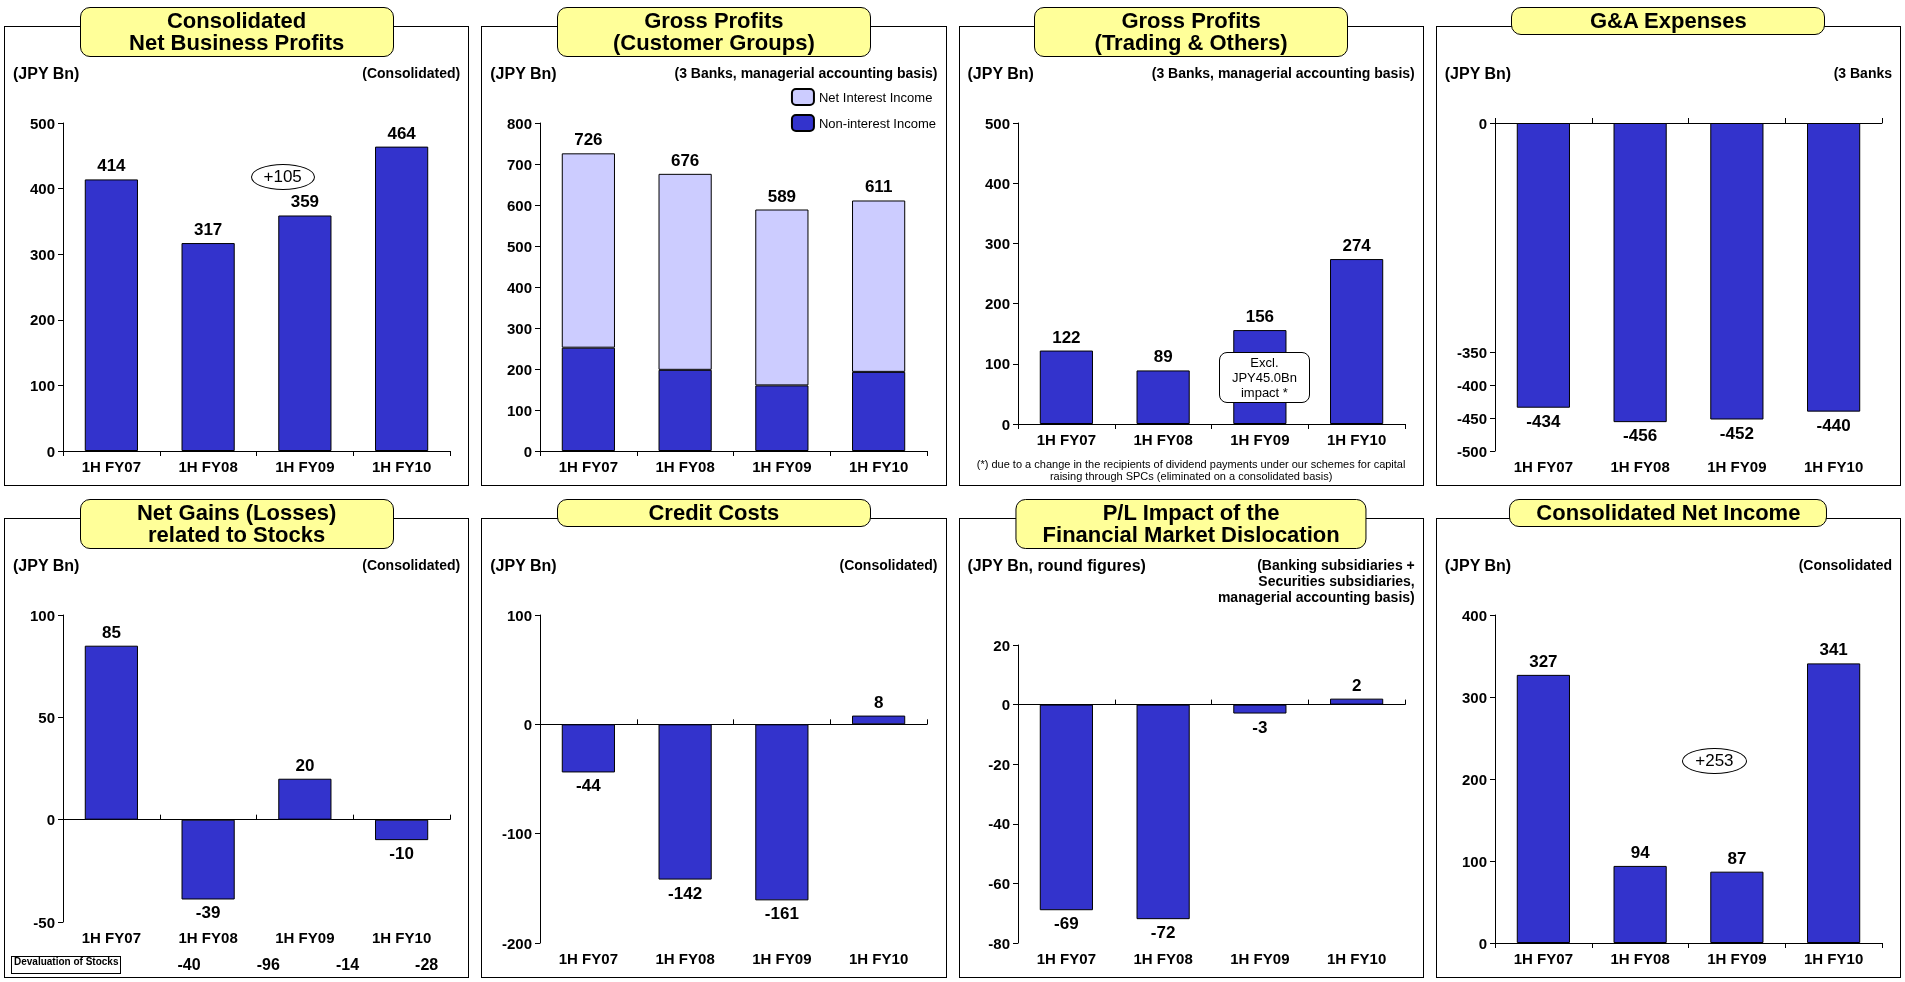 Image resolution: width=1905 pixels, height=982 pixels. Describe the element at coordinates (44, 922) in the screenshot. I see `y-tick-label: -50` at that location.